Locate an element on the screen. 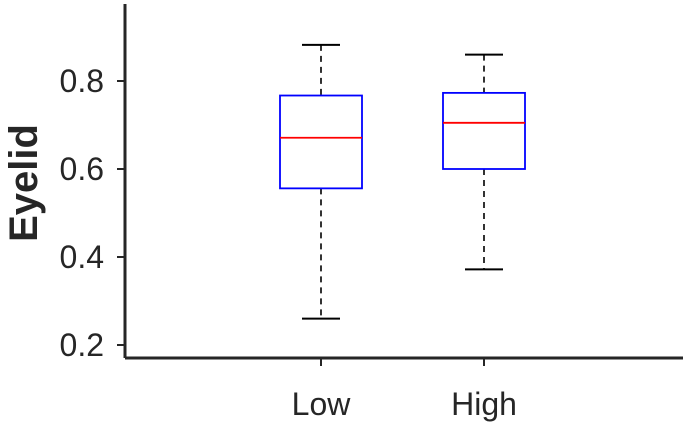 The height and width of the screenshot is (426, 685). box-high is located at coordinates (484, 162).